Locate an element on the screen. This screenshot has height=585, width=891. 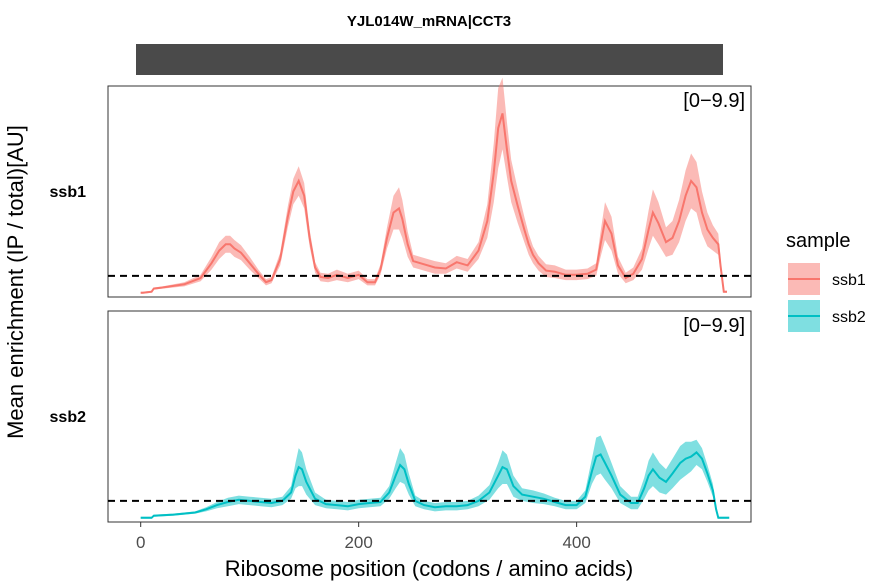
legend-label-ssb1: ssb1 is located at coordinates (849, 280).